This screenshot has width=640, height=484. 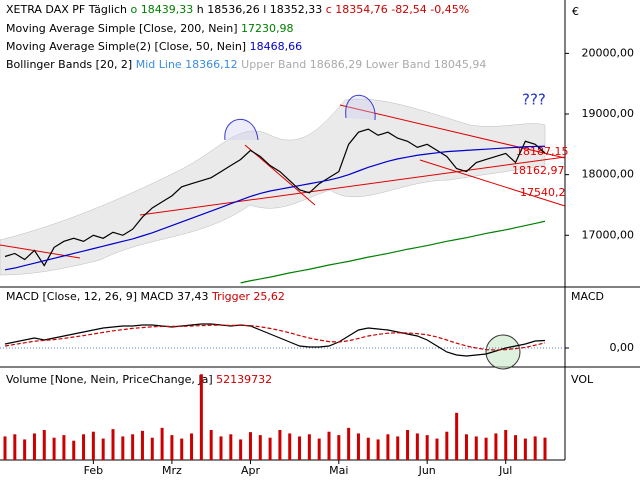 I want to click on y-tick-label: 18000,00, so click(x=608, y=174).